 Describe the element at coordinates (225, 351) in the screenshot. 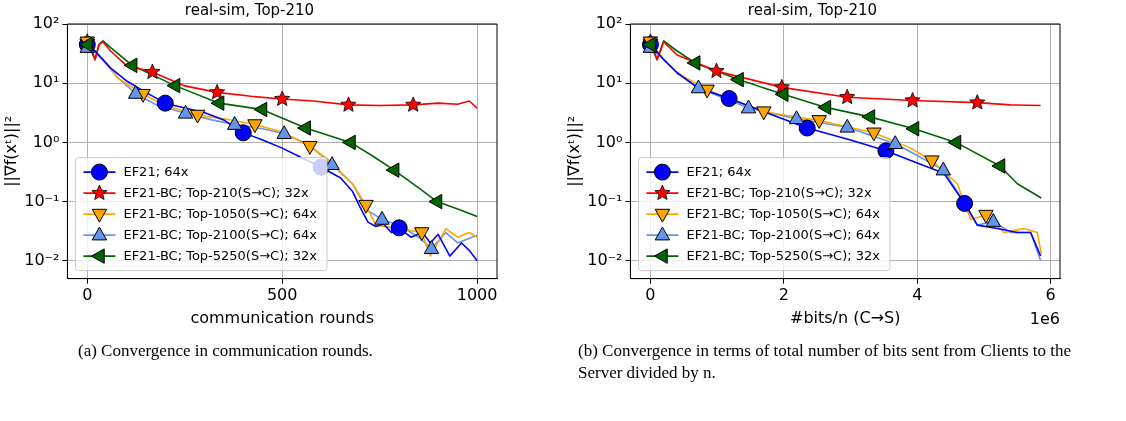

I see `text: (a) Convergence in communication rounds.` at that location.